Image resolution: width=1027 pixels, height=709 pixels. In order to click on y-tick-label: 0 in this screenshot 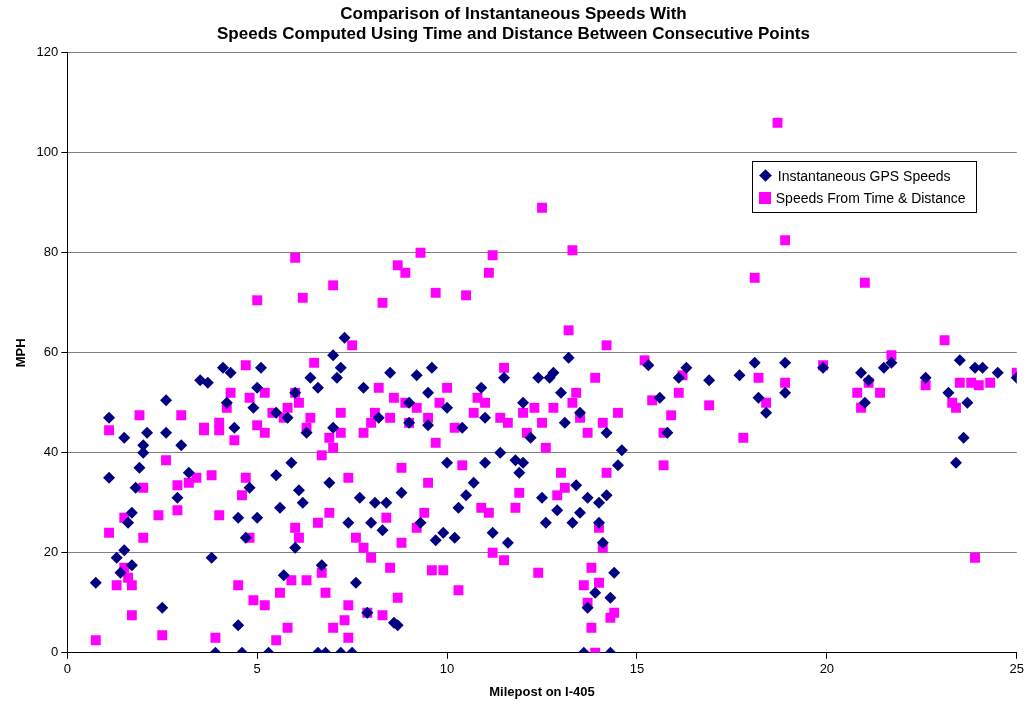, I will do `click(55, 652)`.